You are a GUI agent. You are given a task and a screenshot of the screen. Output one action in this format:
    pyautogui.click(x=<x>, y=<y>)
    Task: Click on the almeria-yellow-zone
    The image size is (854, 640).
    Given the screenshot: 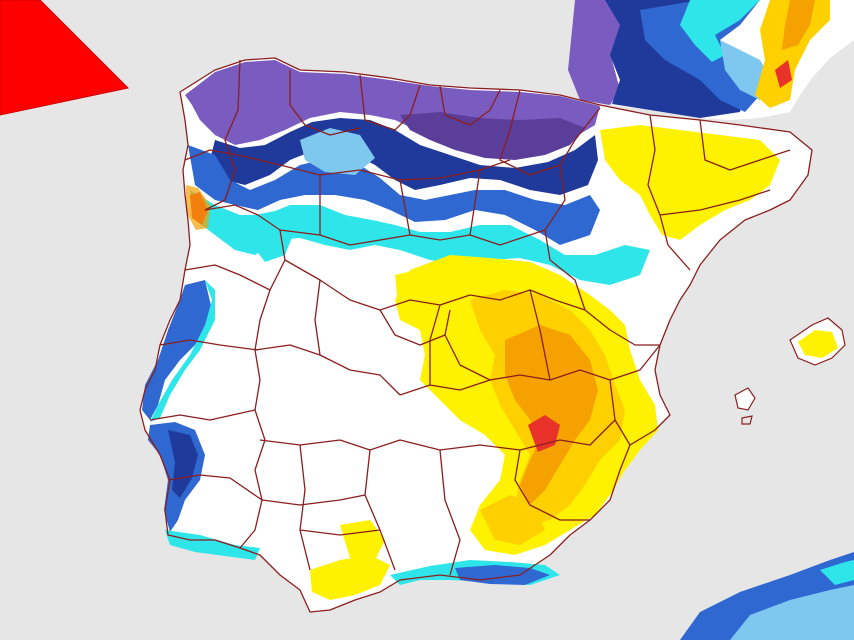 What is the action you would take?
    pyautogui.click(x=512, y=520)
    